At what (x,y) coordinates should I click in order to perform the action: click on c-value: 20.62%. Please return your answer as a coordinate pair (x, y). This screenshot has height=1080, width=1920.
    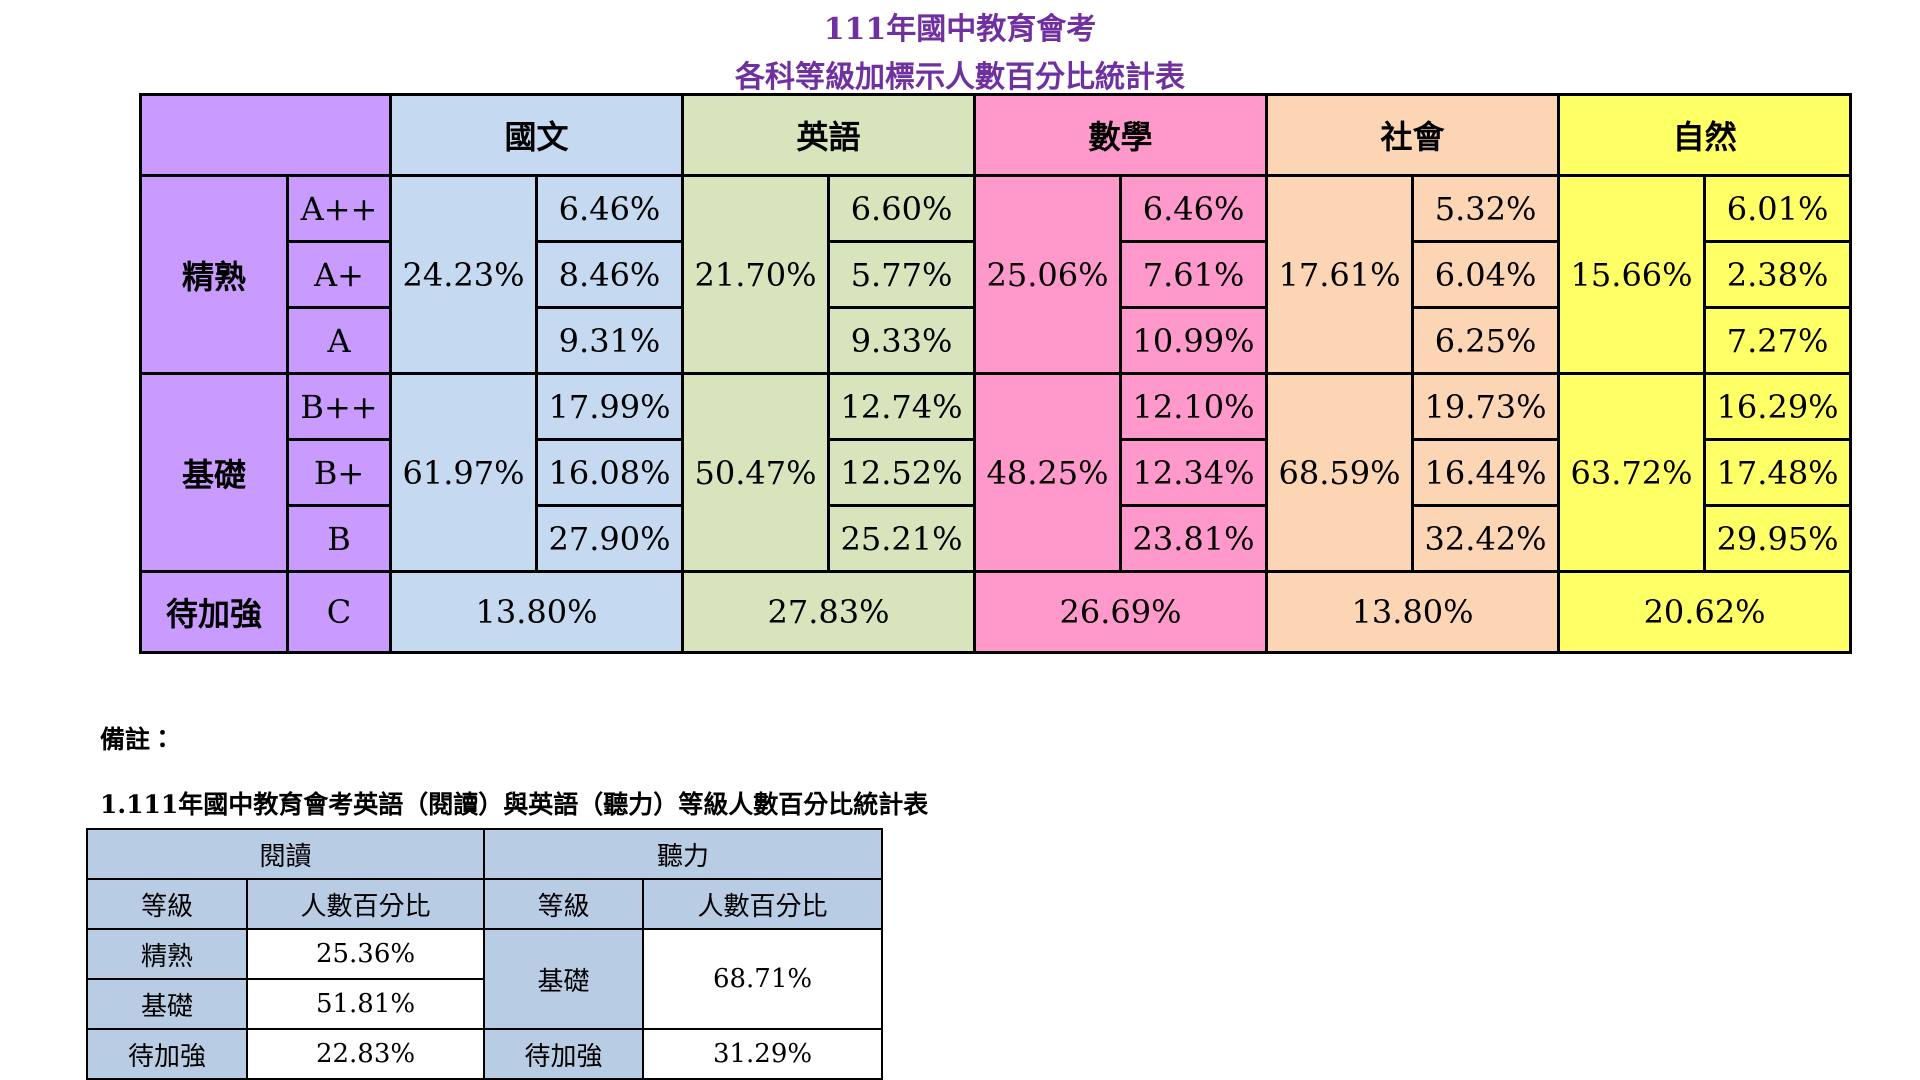
    Looking at the image, I should click on (1705, 612).